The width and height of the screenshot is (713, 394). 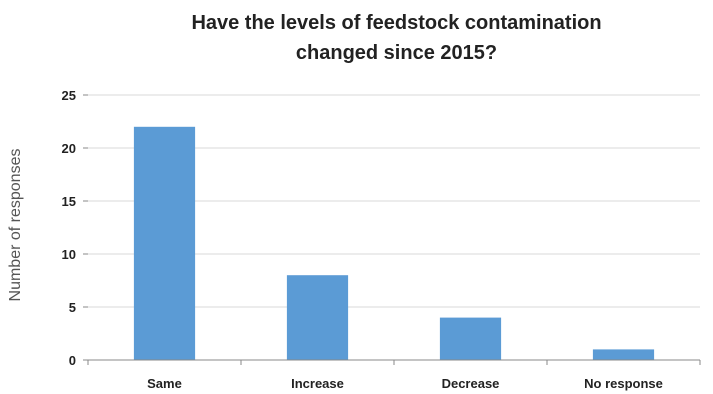 I want to click on y-axis-ticks: 0 5 10 15 20 25, so click(x=75, y=228).